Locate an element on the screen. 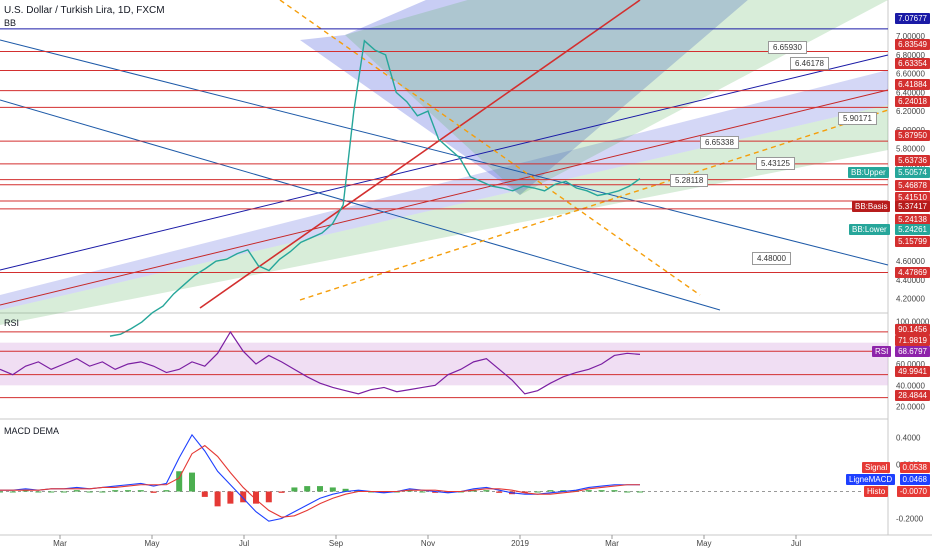 The image size is (932, 550). macd-tick-label: 0.4000 is located at coordinates (908, 438).